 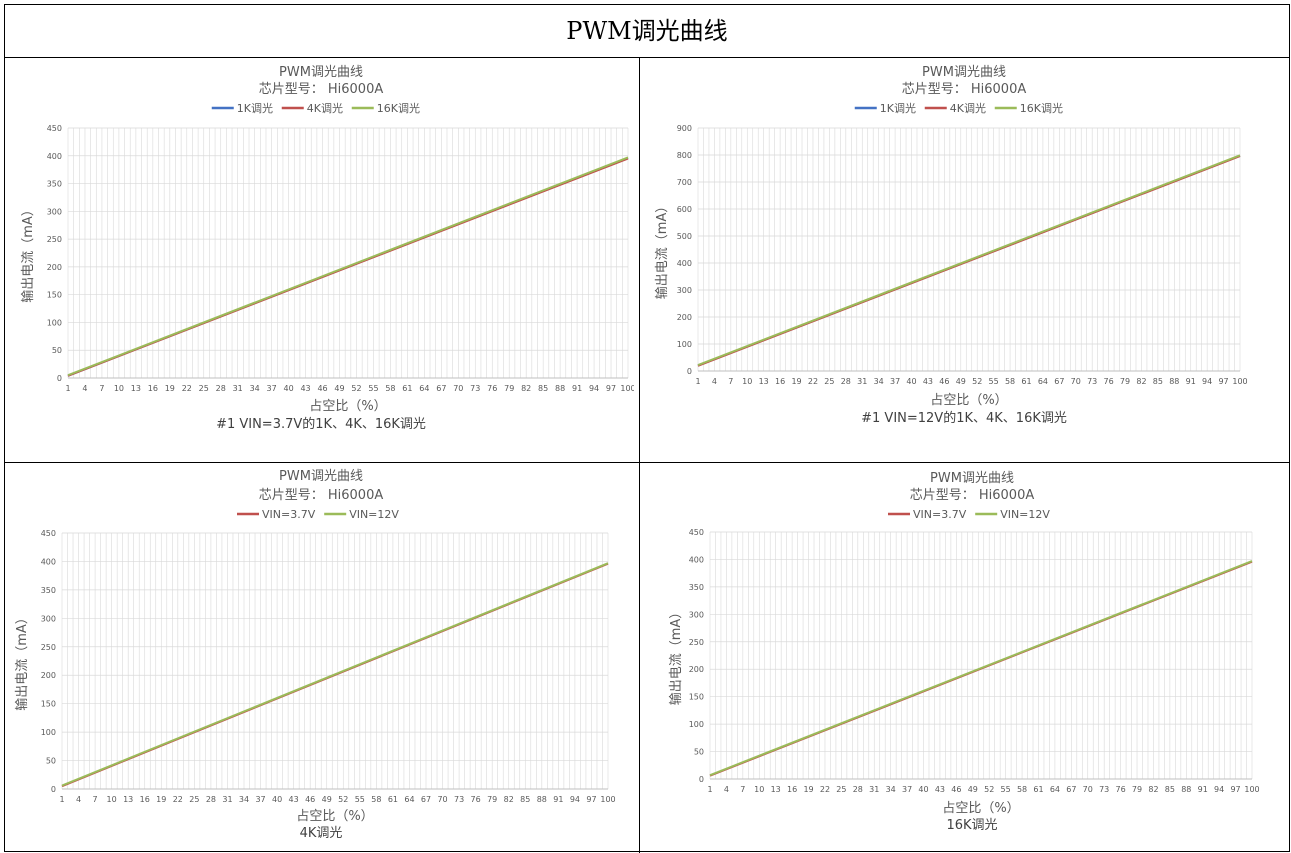 What do you see at coordinates (958, 108) in the screenshot?
I see `chart-legend: 1K调光 4K调光 16K调光` at bounding box center [958, 108].